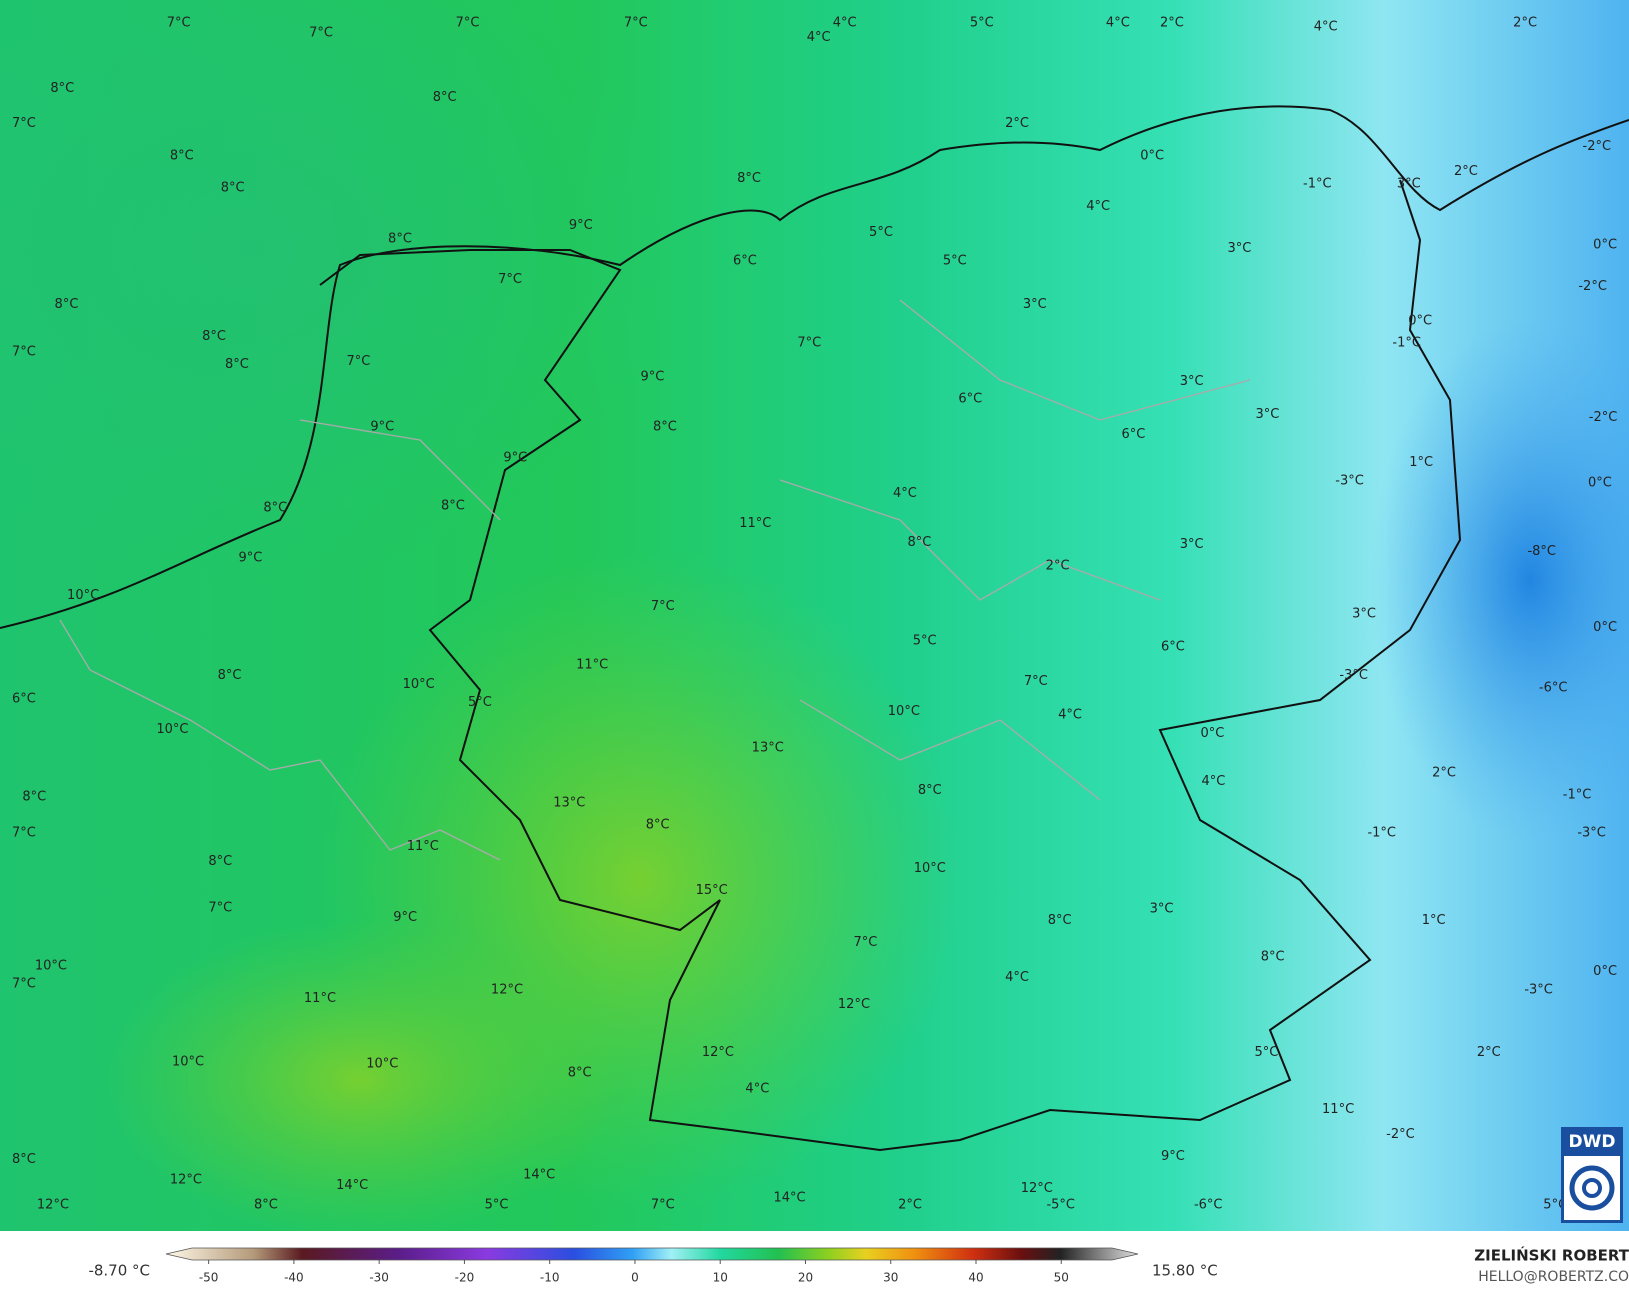 The width and height of the screenshot is (1629, 1291). What do you see at coordinates (1592, 1188) in the screenshot?
I see `logo-swirl` at bounding box center [1592, 1188].